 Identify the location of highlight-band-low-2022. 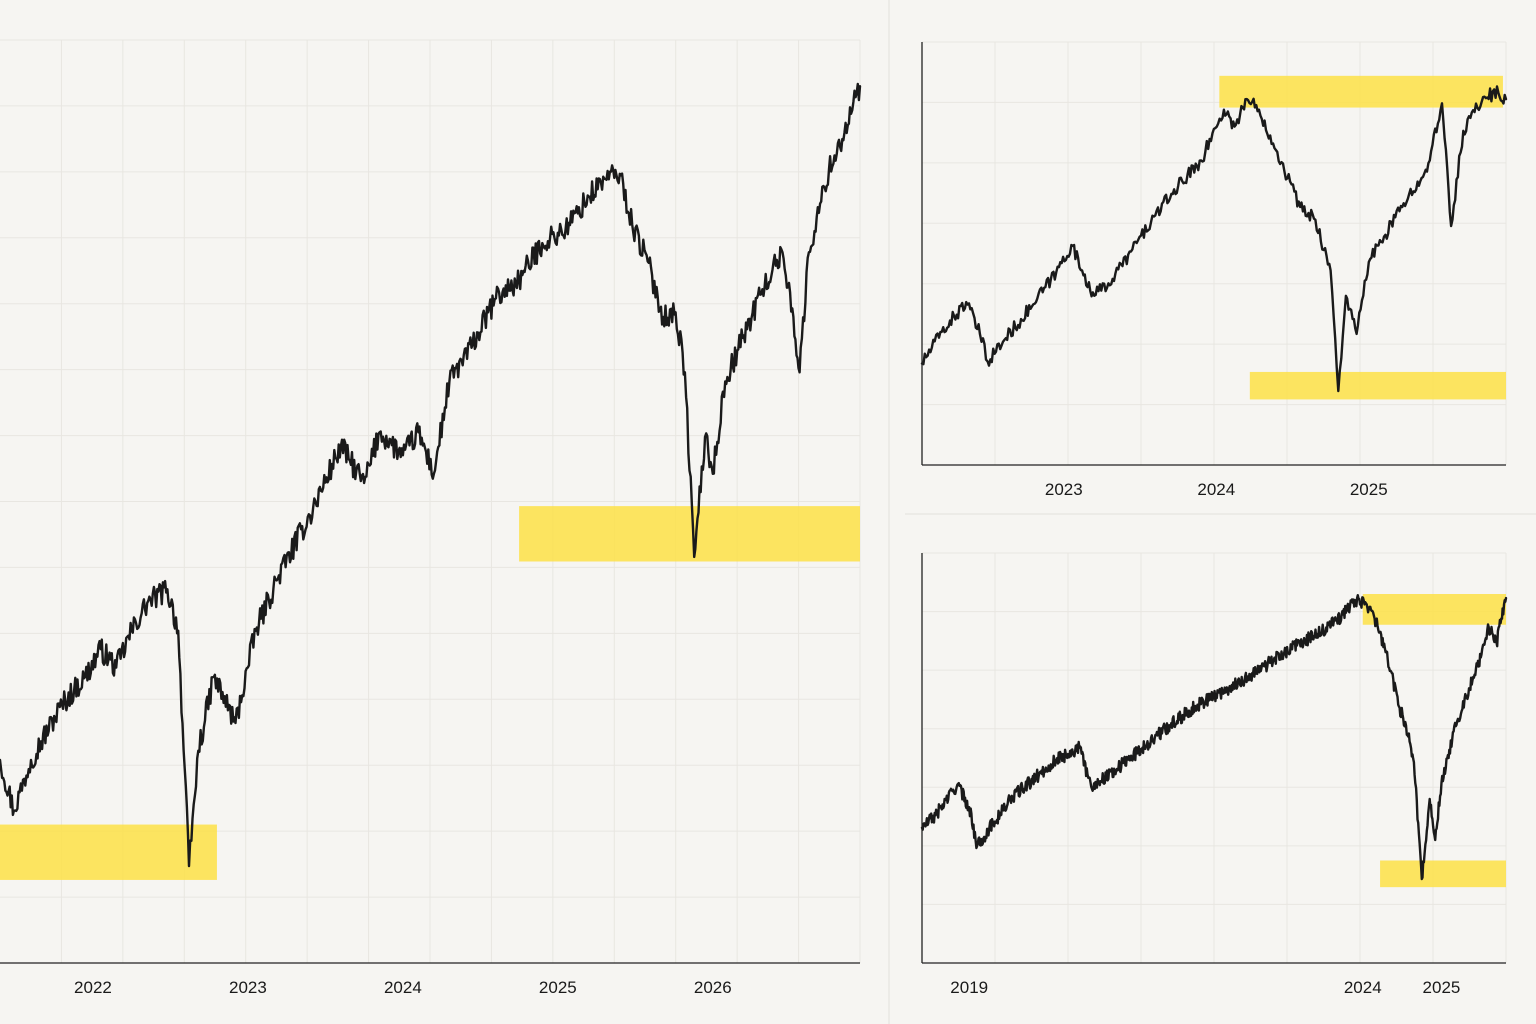
(108, 852).